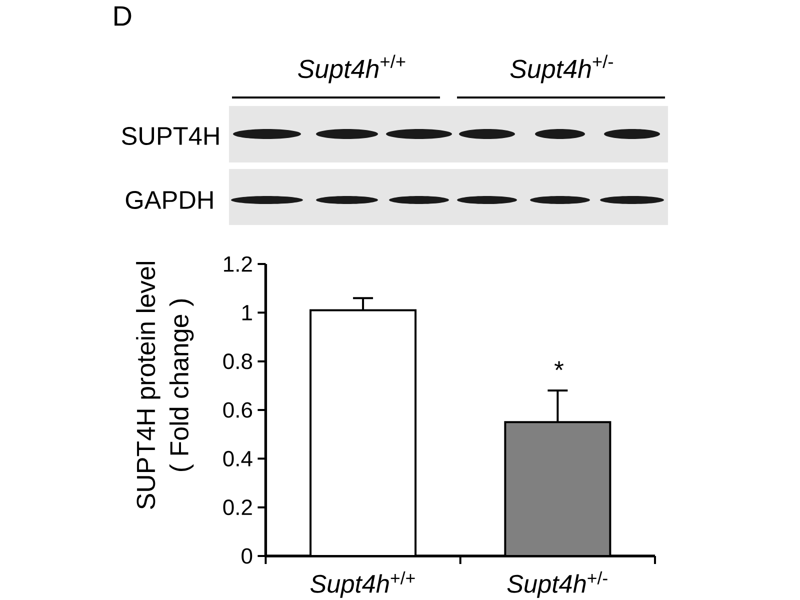  What do you see at coordinates (123, 16) in the screenshot?
I see `text: D` at bounding box center [123, 16].